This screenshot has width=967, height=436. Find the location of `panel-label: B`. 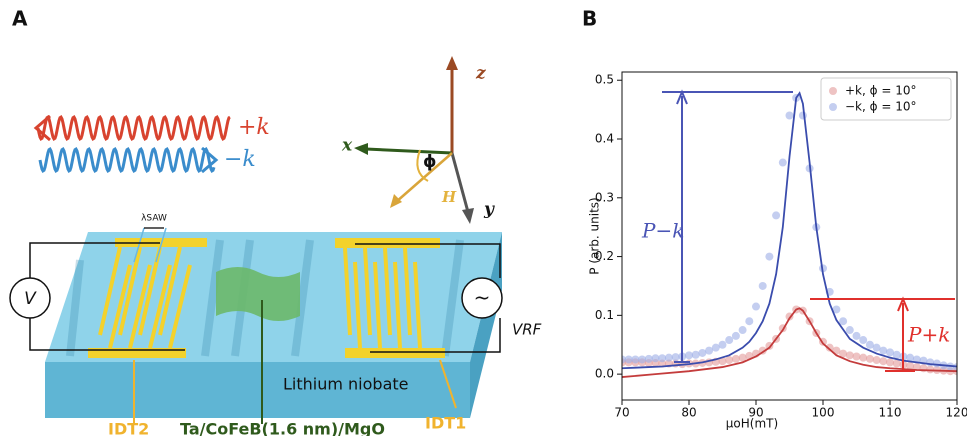

panel-label: B is located at coordinates (589, 19).